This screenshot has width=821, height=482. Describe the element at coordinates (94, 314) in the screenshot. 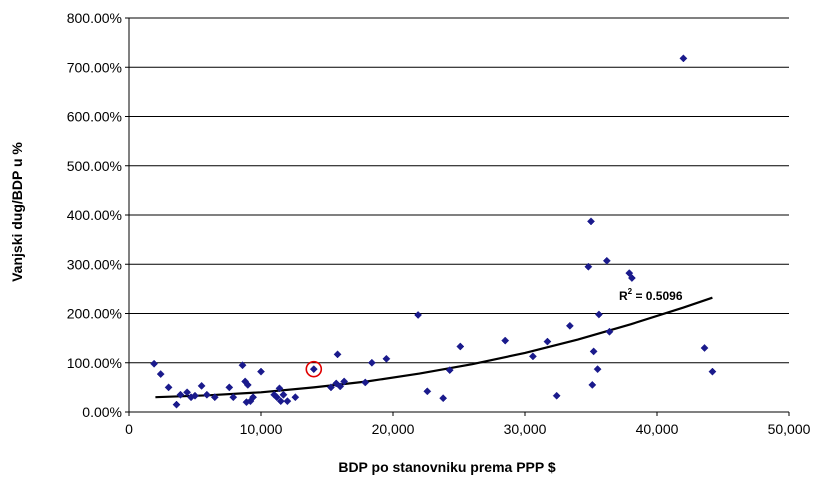

I see `y-tick-label: 200.00%` at that location.